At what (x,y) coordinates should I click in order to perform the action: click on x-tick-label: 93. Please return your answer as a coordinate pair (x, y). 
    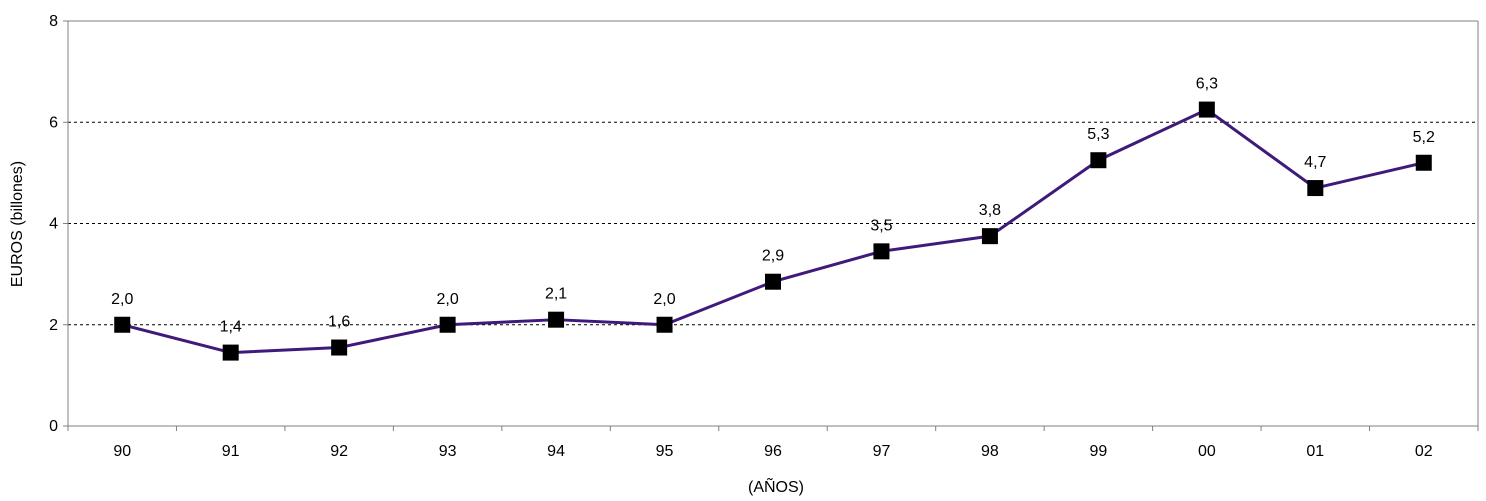
    Looking at the image, I should click on (448, 451).